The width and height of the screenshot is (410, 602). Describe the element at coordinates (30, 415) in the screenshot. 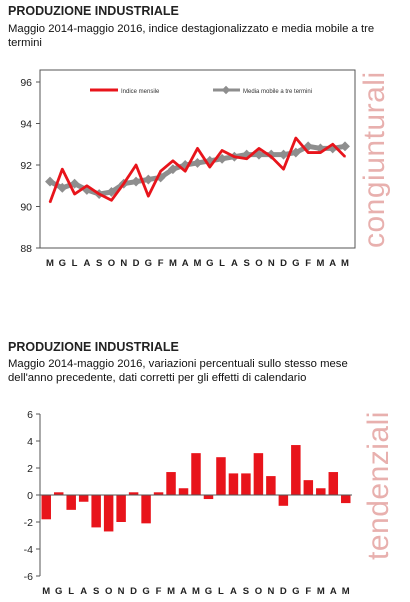

I see `y-tick-label: 6` at that location.